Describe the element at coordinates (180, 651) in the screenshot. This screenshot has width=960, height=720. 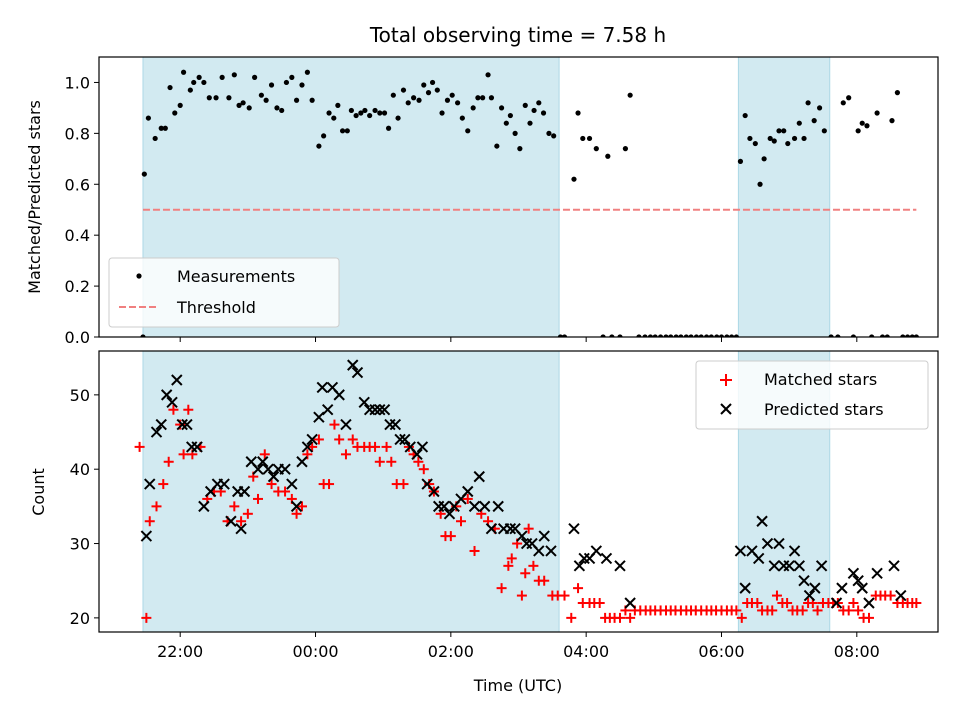
I see `x-tick-label: 22:00` at that location.